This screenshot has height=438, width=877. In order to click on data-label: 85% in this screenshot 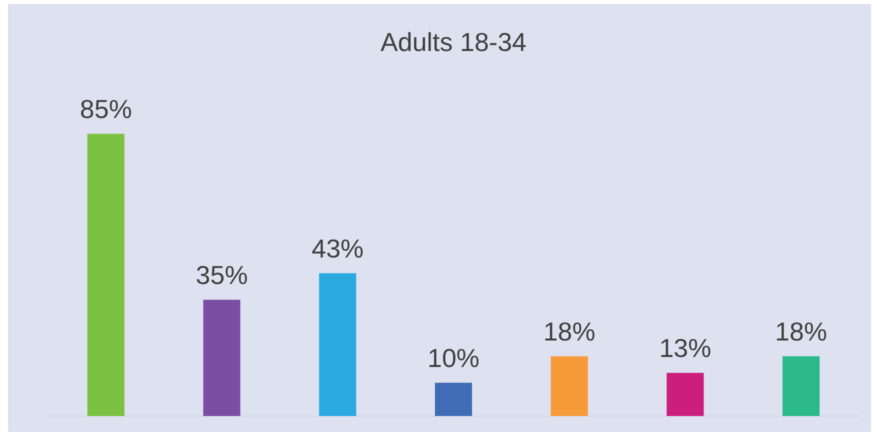, I will do `click(106, 109)`.